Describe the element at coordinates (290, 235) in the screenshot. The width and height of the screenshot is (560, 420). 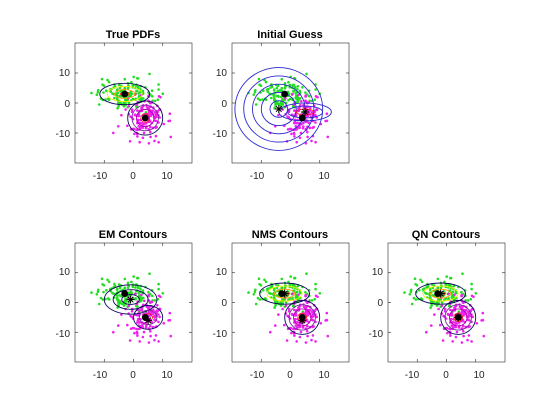
I see `title-nms-contours: NMS Contours` at that location.